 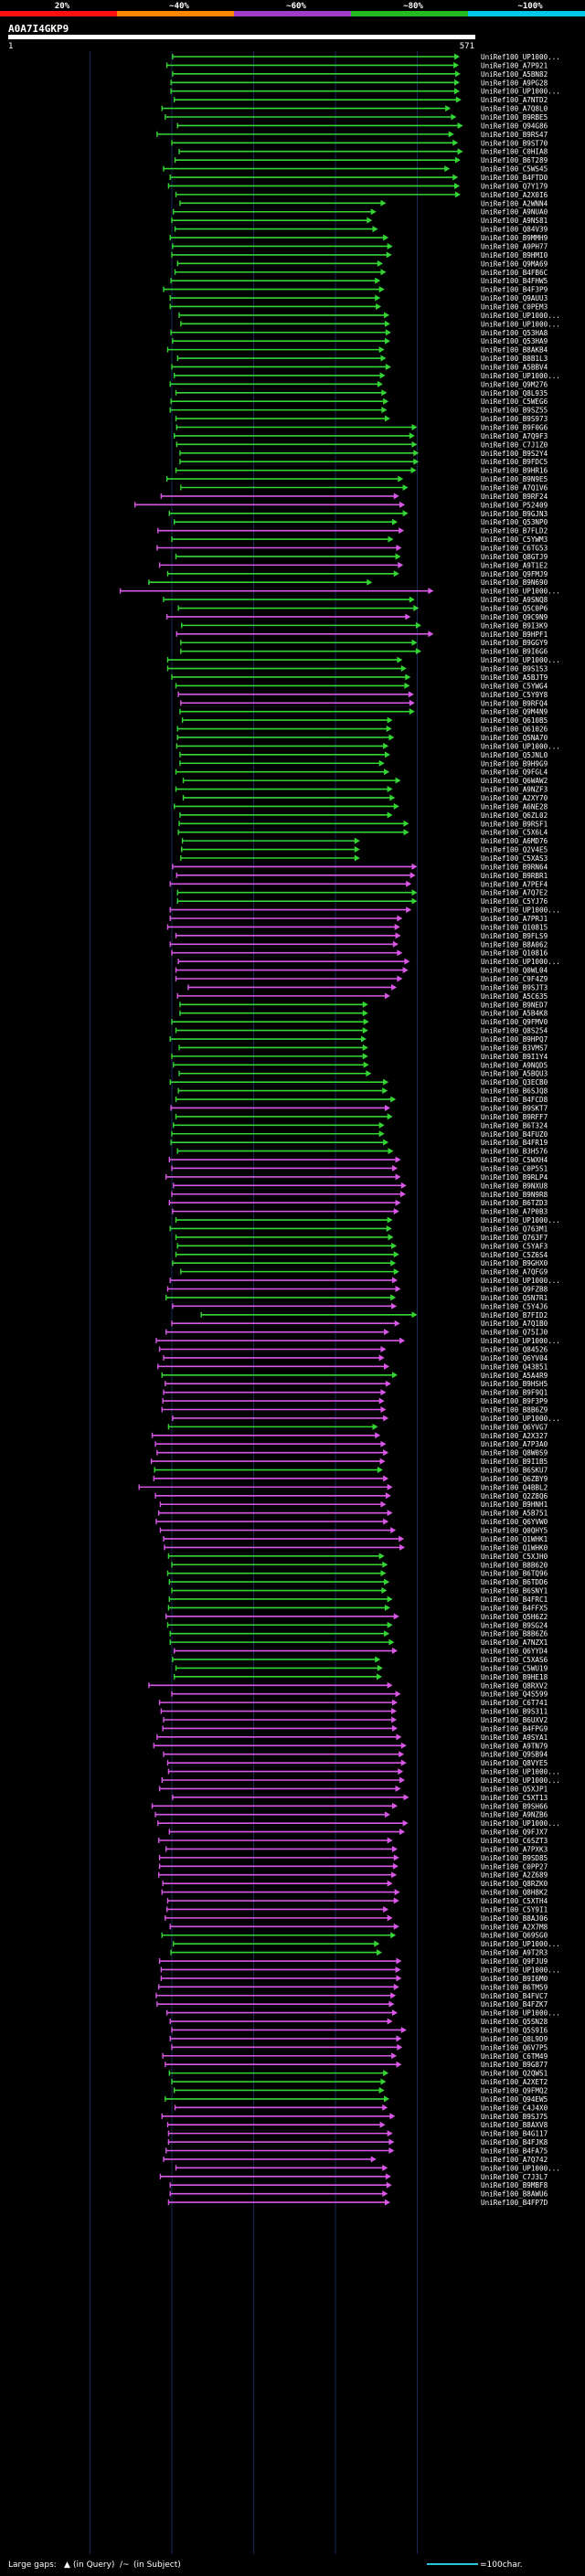 I want to click on hit-label: UniRef100_B4FR19, so click(x=514, y=1143).